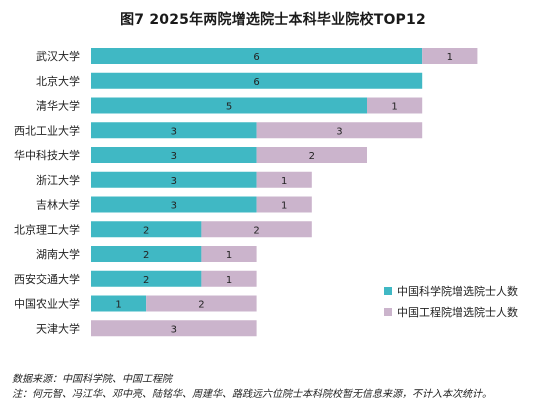 The height and width of the screenshot is (420, 546). I want to click on category-label: 中国农业大学, so click(47, 304).